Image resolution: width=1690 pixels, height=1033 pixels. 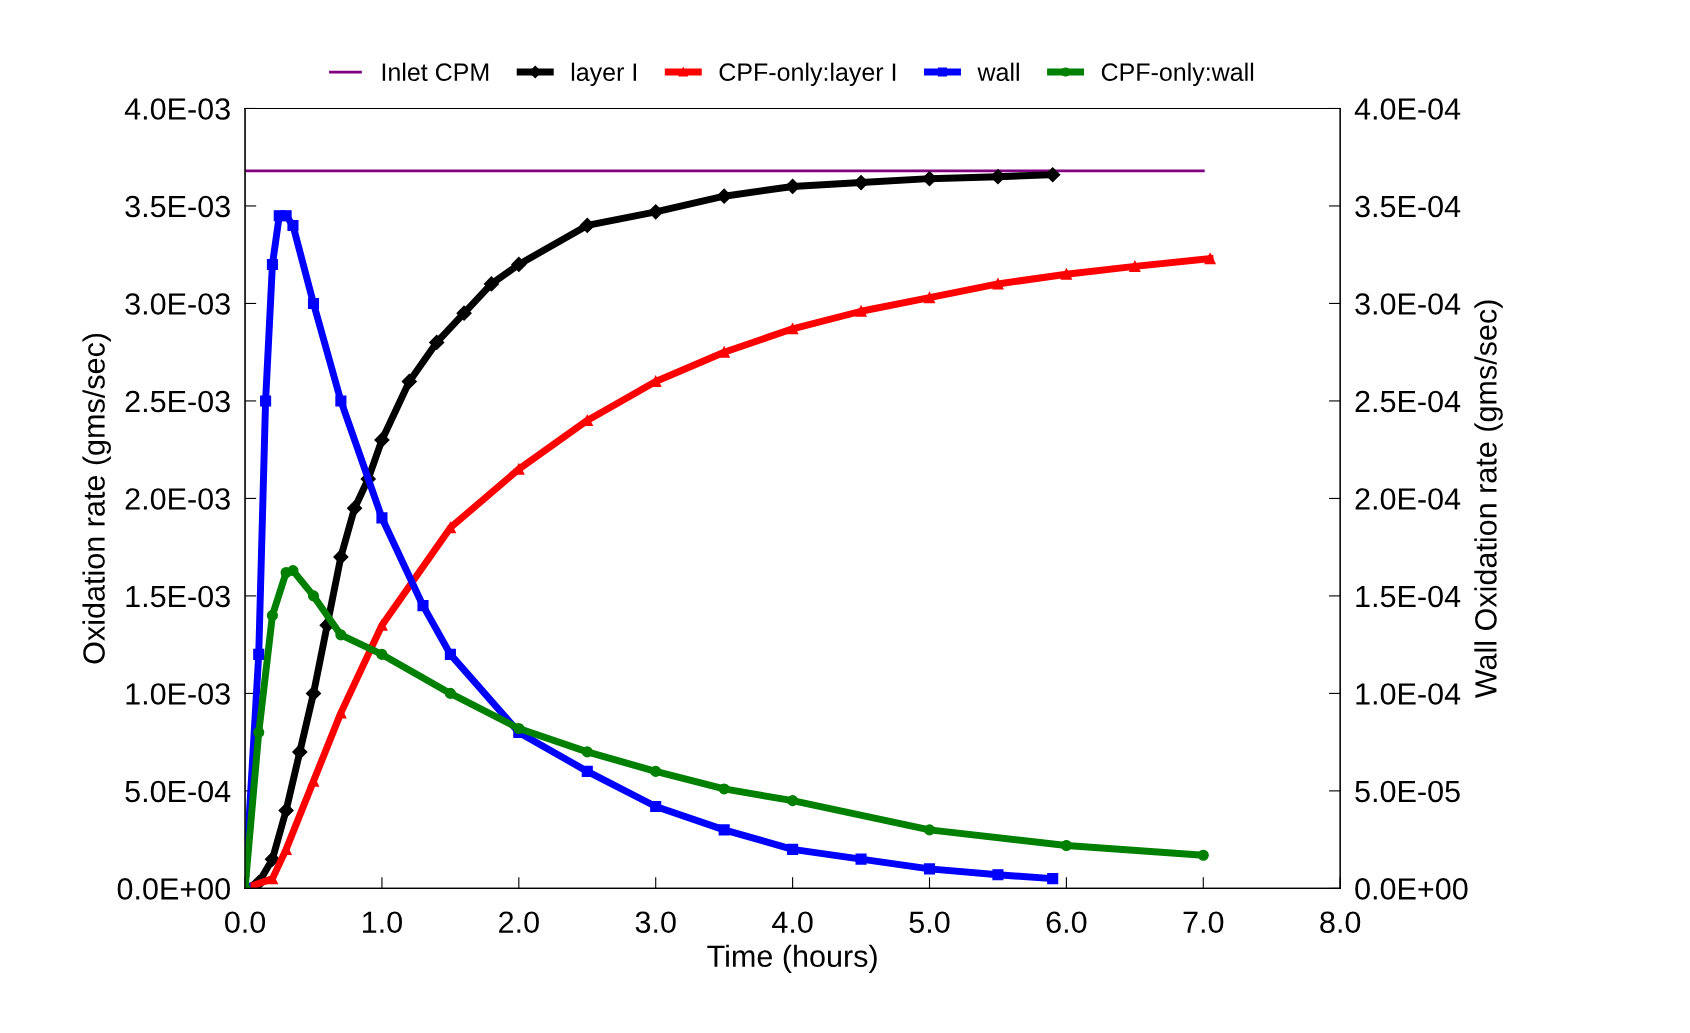 I want to click on x-tick-label: 3.0, so click(x=655, y=922).